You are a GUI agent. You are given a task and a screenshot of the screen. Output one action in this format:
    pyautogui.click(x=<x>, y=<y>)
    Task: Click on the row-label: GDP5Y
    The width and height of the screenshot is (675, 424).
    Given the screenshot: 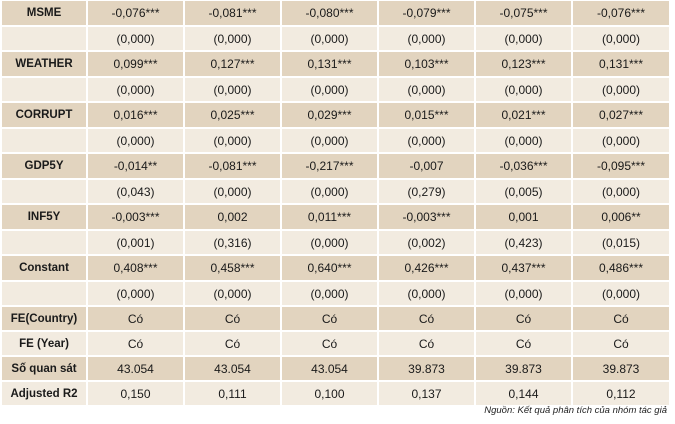 What is the action you would take?
    pyautogui.click(x=45, y=166)
    